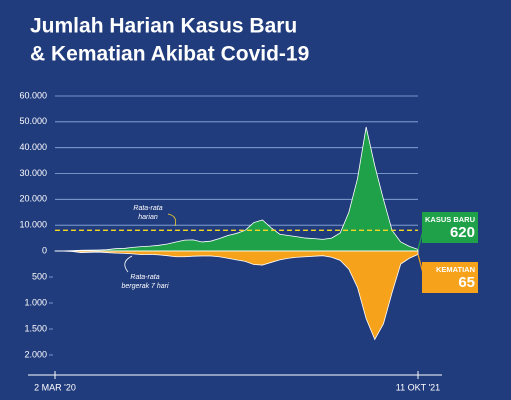 The width and height of the screenshot is (511, 400). I want to click on callout-value: 65, so click(466, 282).